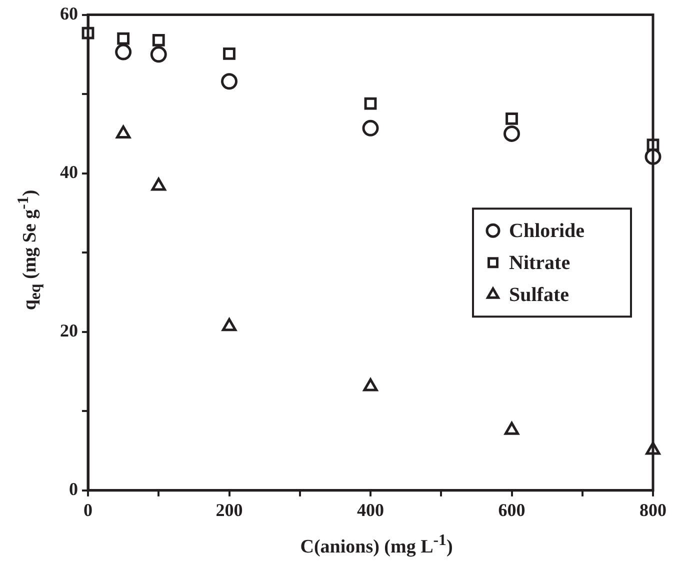 The image size is (683, 570). Describe the element at coordinates (69, 330) in the screenshot. I see `y-tick-label: 20` at that location.